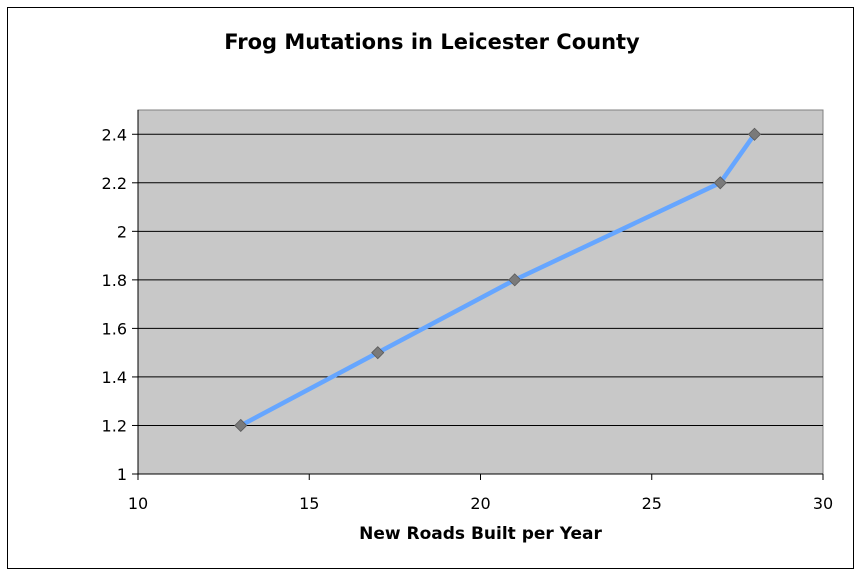 This screenshot has width=864, height=581. What do you see at coordinates (823, 503) in the screenshot?
I see `x-tick-label: 30` at bounding box center [823, 503].